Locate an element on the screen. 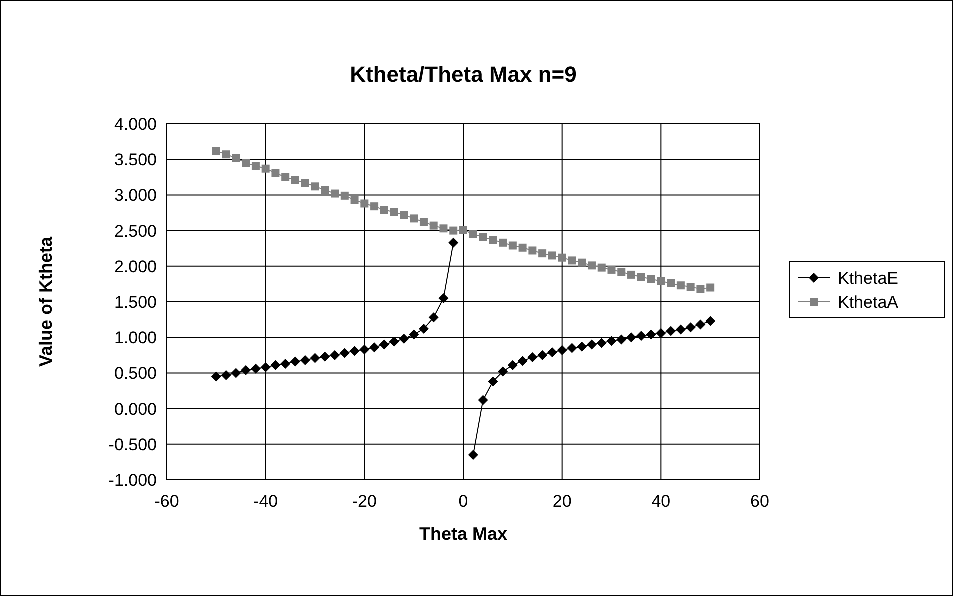 This screenshot has height=596, width=953. x-tick-label: 20 is located at coordinates (562, 501).